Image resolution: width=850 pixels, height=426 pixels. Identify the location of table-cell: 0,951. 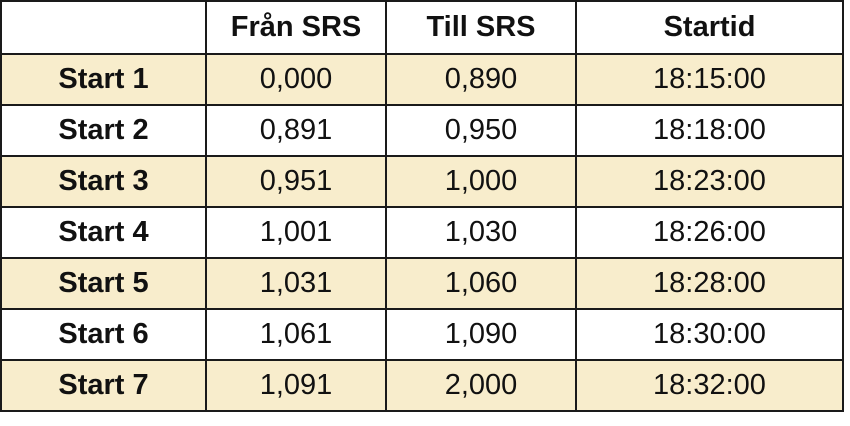
(296, 181).